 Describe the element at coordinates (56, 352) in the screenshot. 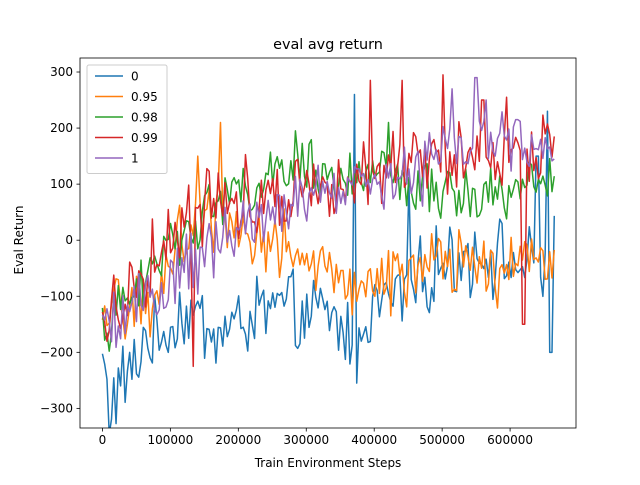

I see `y-tick-label: −200` at that location.